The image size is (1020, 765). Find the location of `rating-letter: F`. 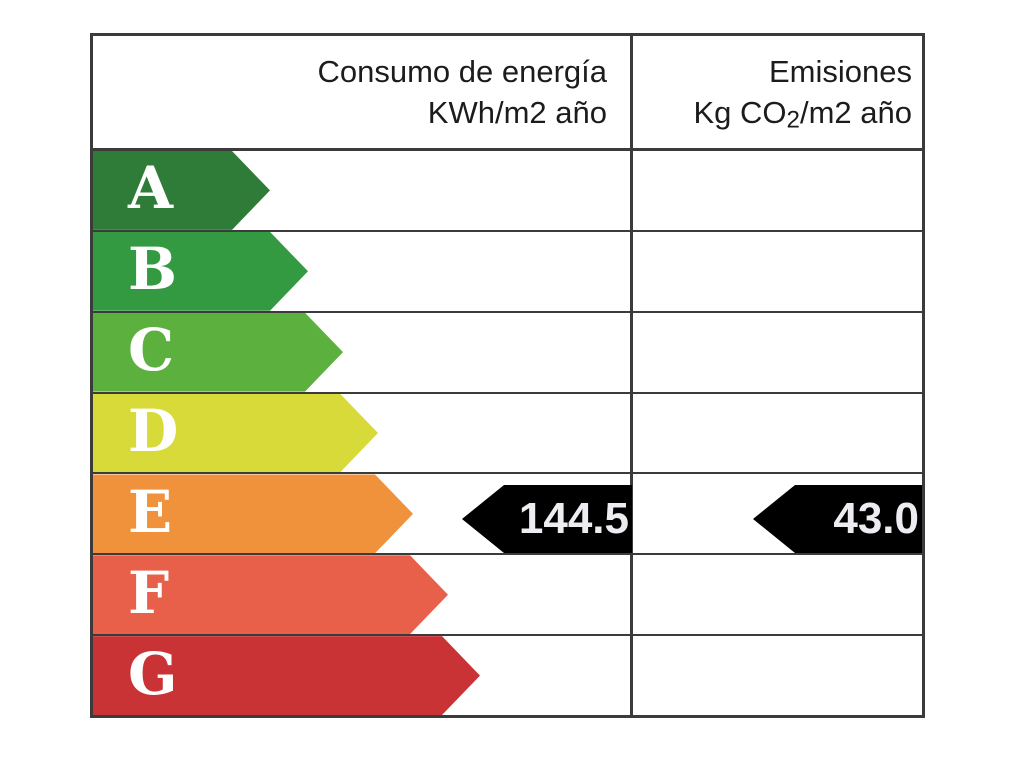

rating-letter: F is located at coordinates (149, 592).